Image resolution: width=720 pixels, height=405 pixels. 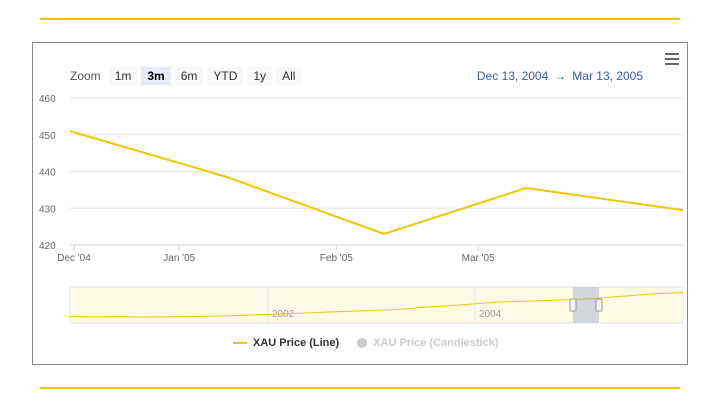 What do you see at coordinates (47, 136) in the screenshot?
I see `y-tick-label: 450` at bounding box center [47, 136].